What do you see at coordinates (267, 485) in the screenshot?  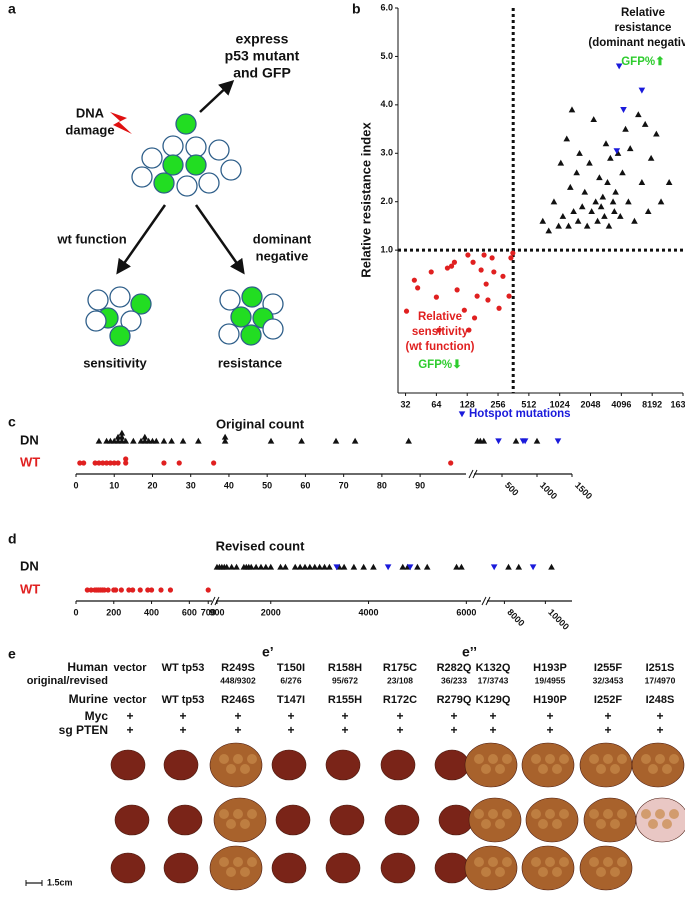 I see `x-tick-label: 50` at bounding box center [267, 485].